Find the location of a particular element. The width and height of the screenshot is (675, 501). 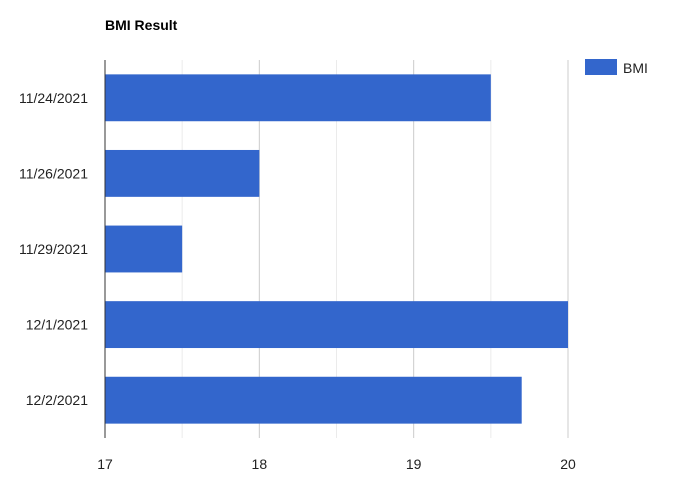

category-label: 11/29/2021 is located at coordinates (53, 249).